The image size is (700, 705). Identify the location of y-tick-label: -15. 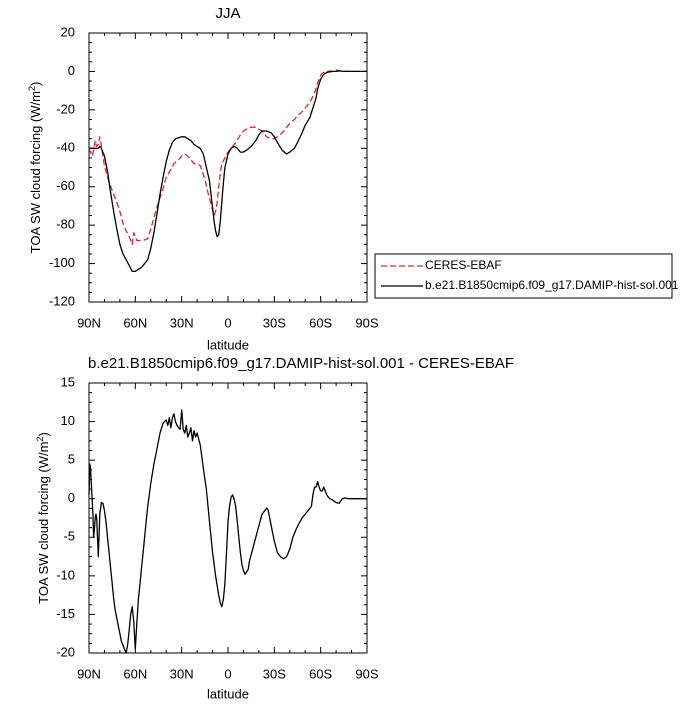
(65, 613).